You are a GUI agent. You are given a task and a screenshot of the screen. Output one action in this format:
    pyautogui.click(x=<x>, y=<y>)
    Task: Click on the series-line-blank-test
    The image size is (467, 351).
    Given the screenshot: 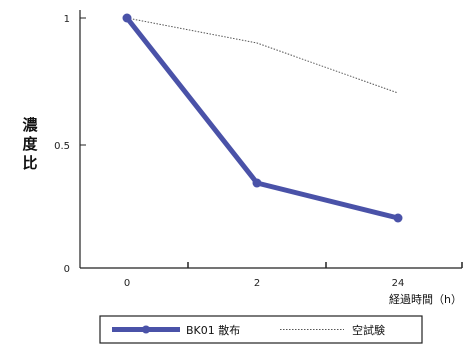 What is the action you would take?
    pyautogui.click(x=262, y=55)
    